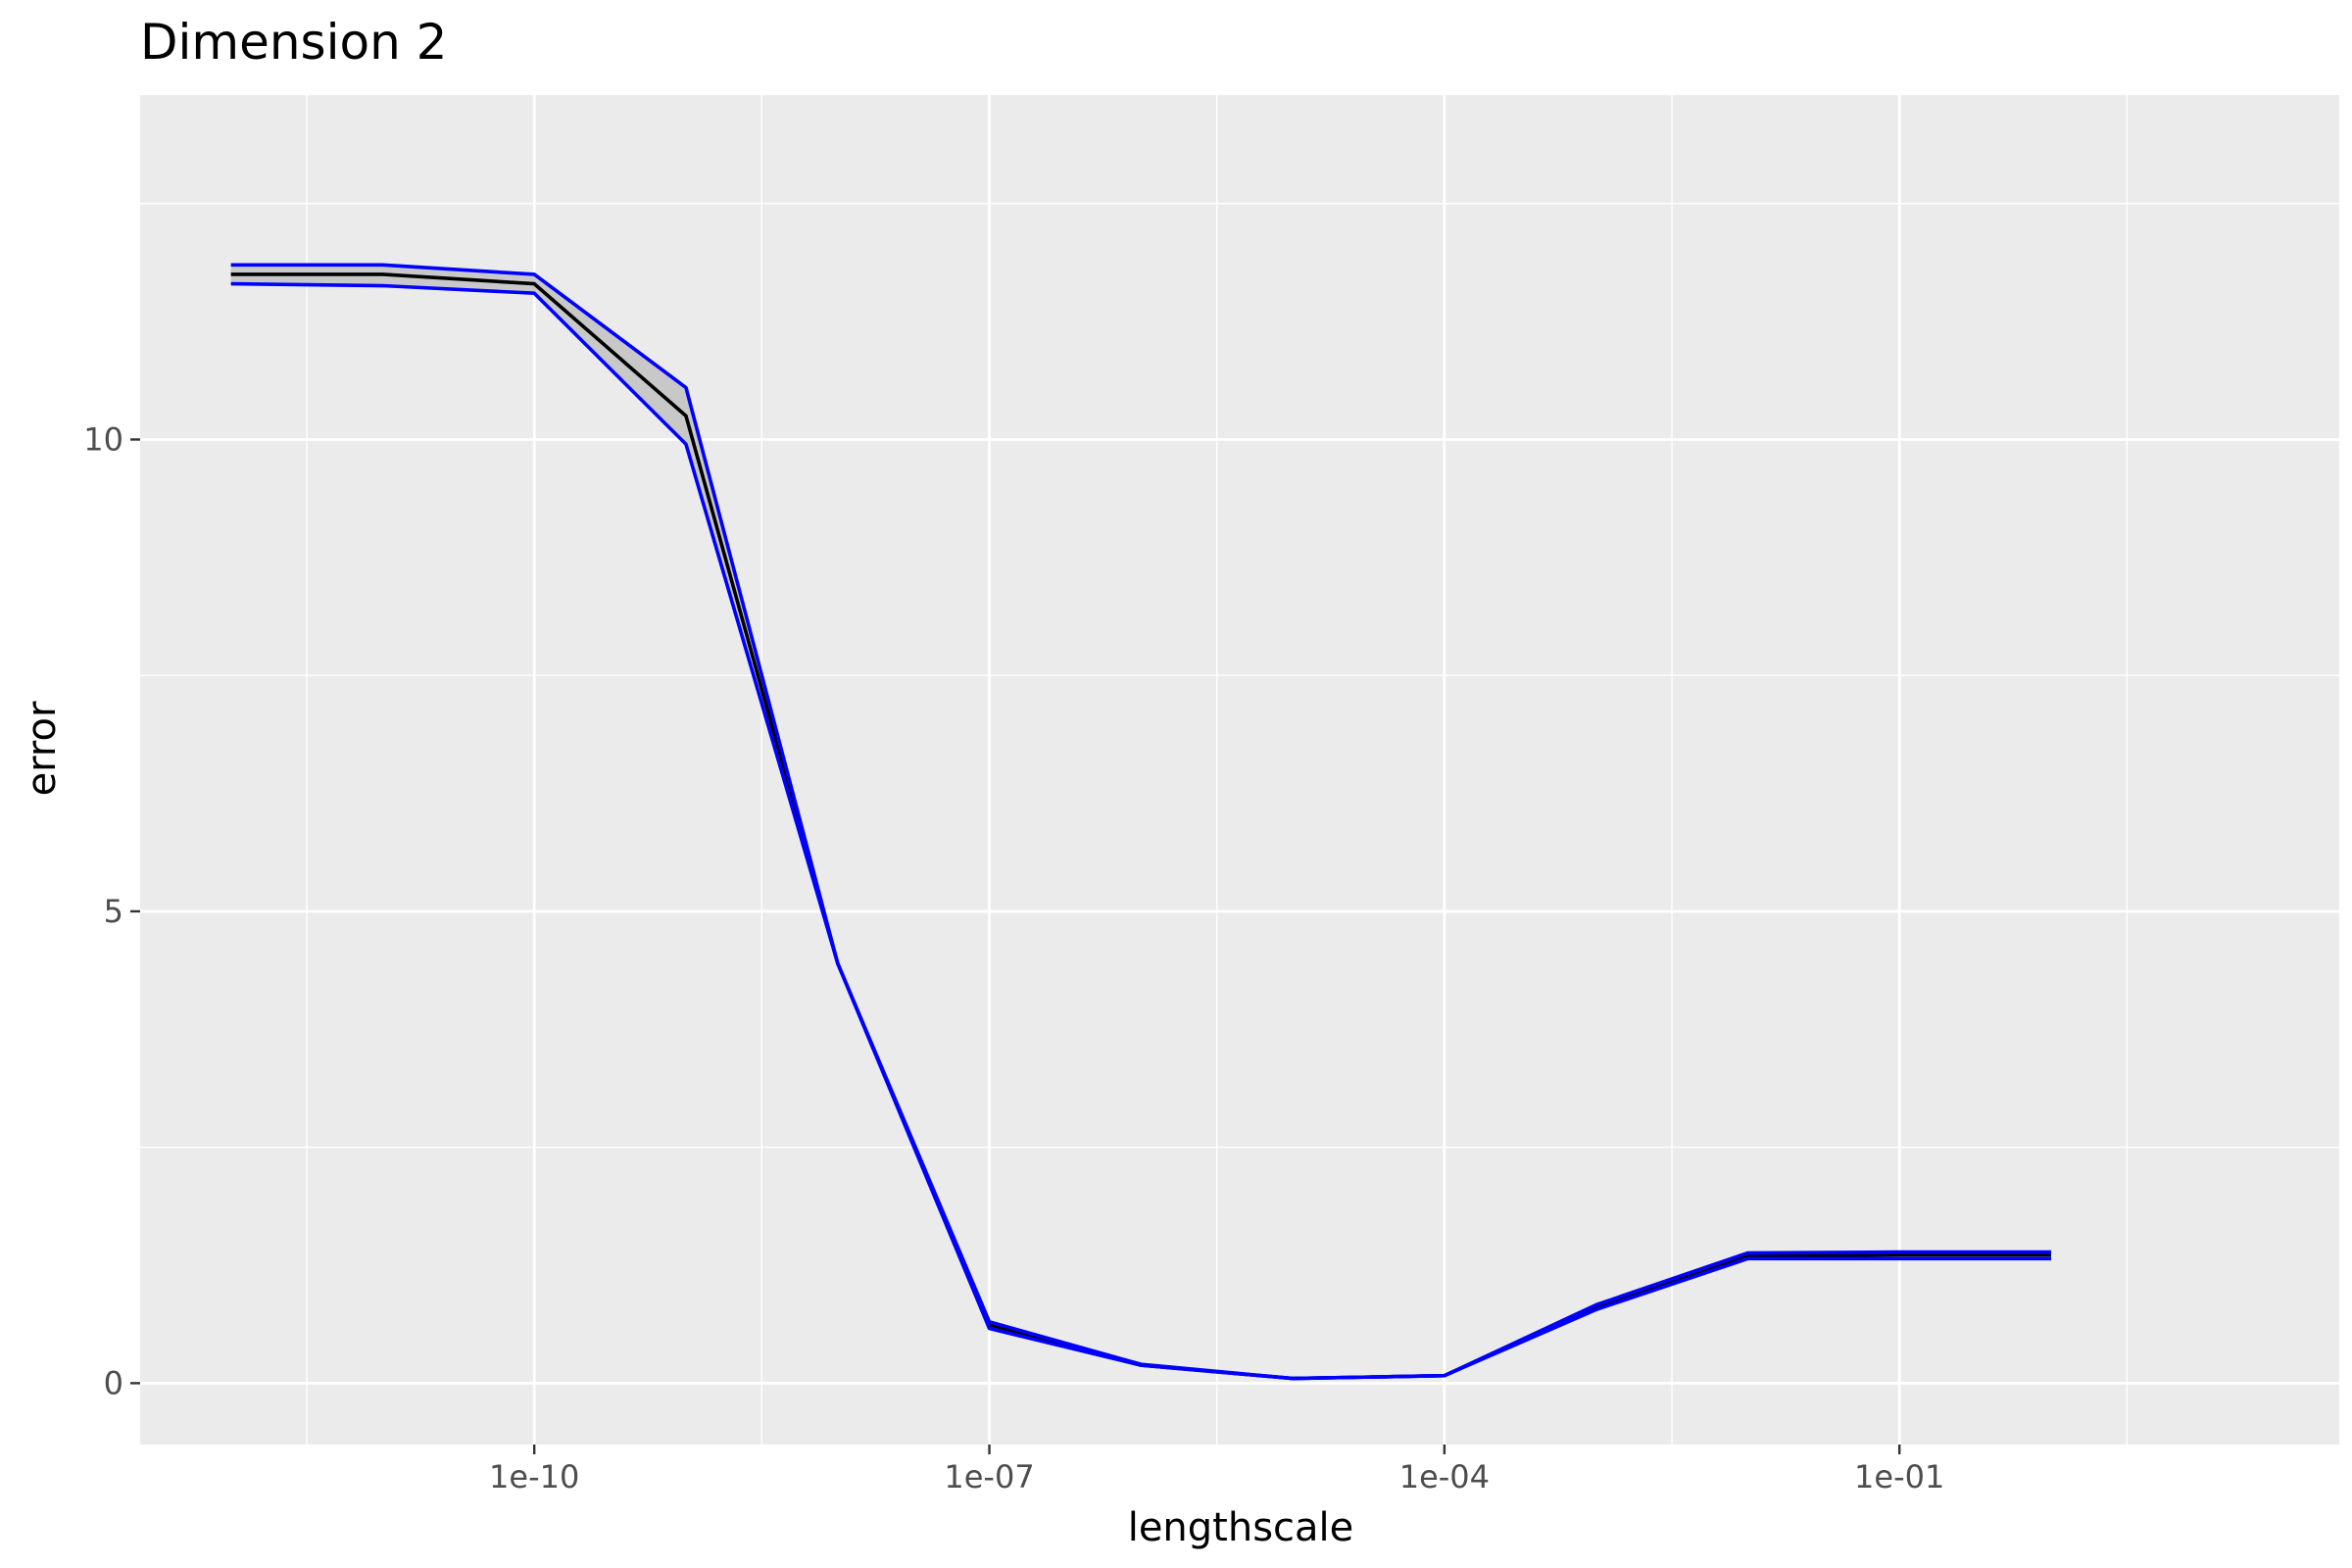 The width and height of the screenshot is (2352, 1568). What do you see at coordinates (1216, 1470) in the screenshot?
I see `x-axis: 1e-10 1e-07 1e-04 1e-01` at bounding box center [1216, 1470].